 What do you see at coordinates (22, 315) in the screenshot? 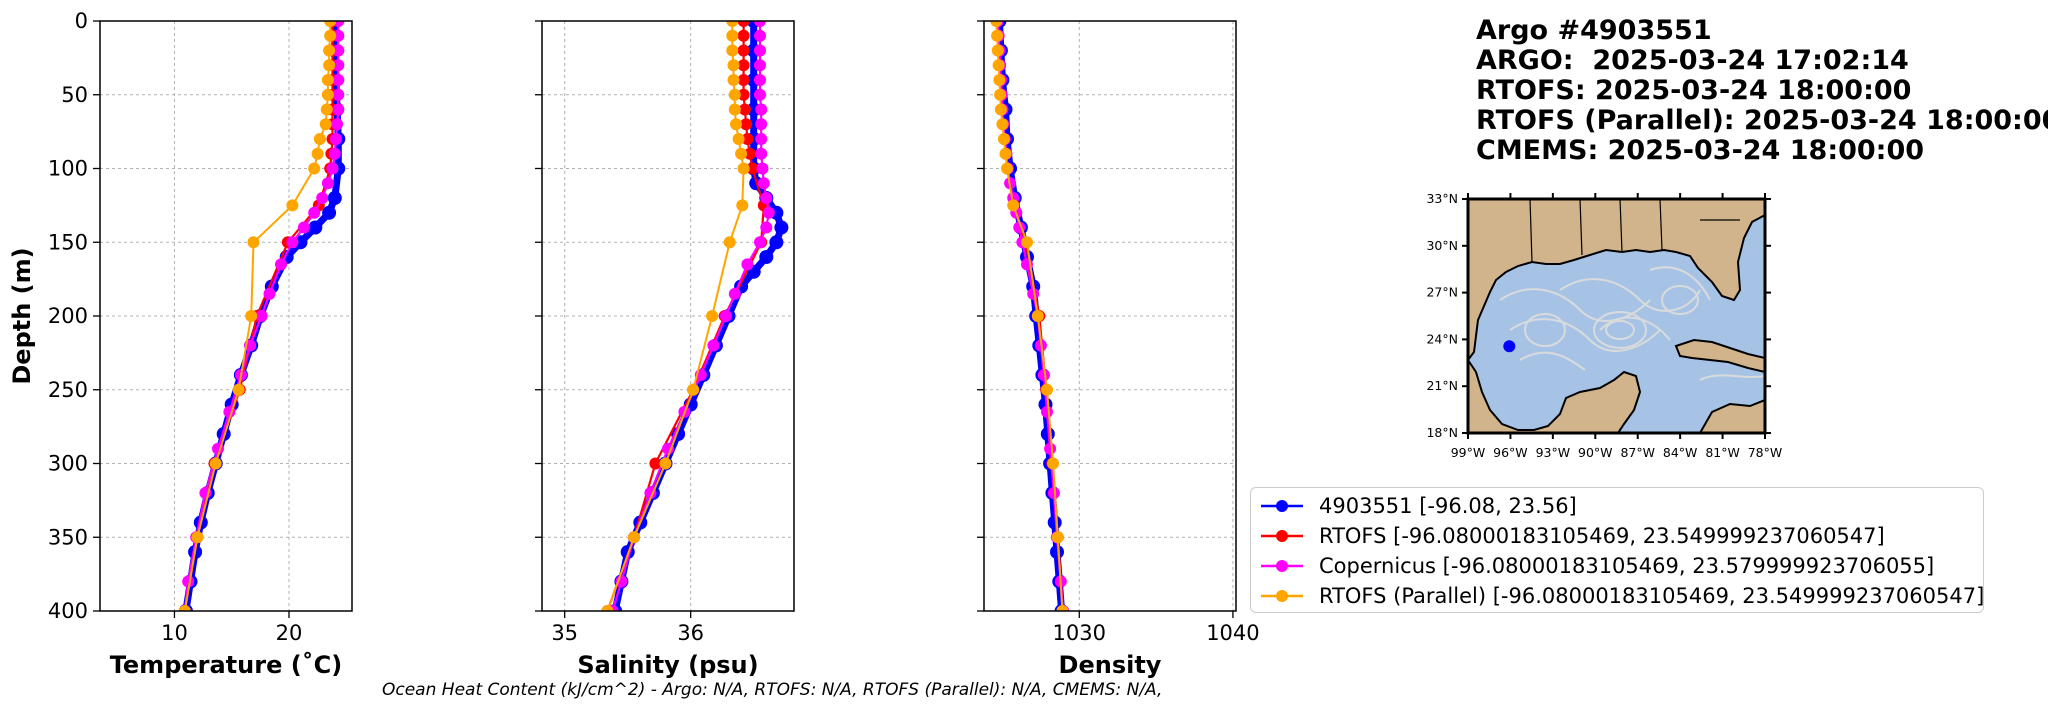
I see `y-axis-label: Depth (m)` at bounding box center [22, 315].